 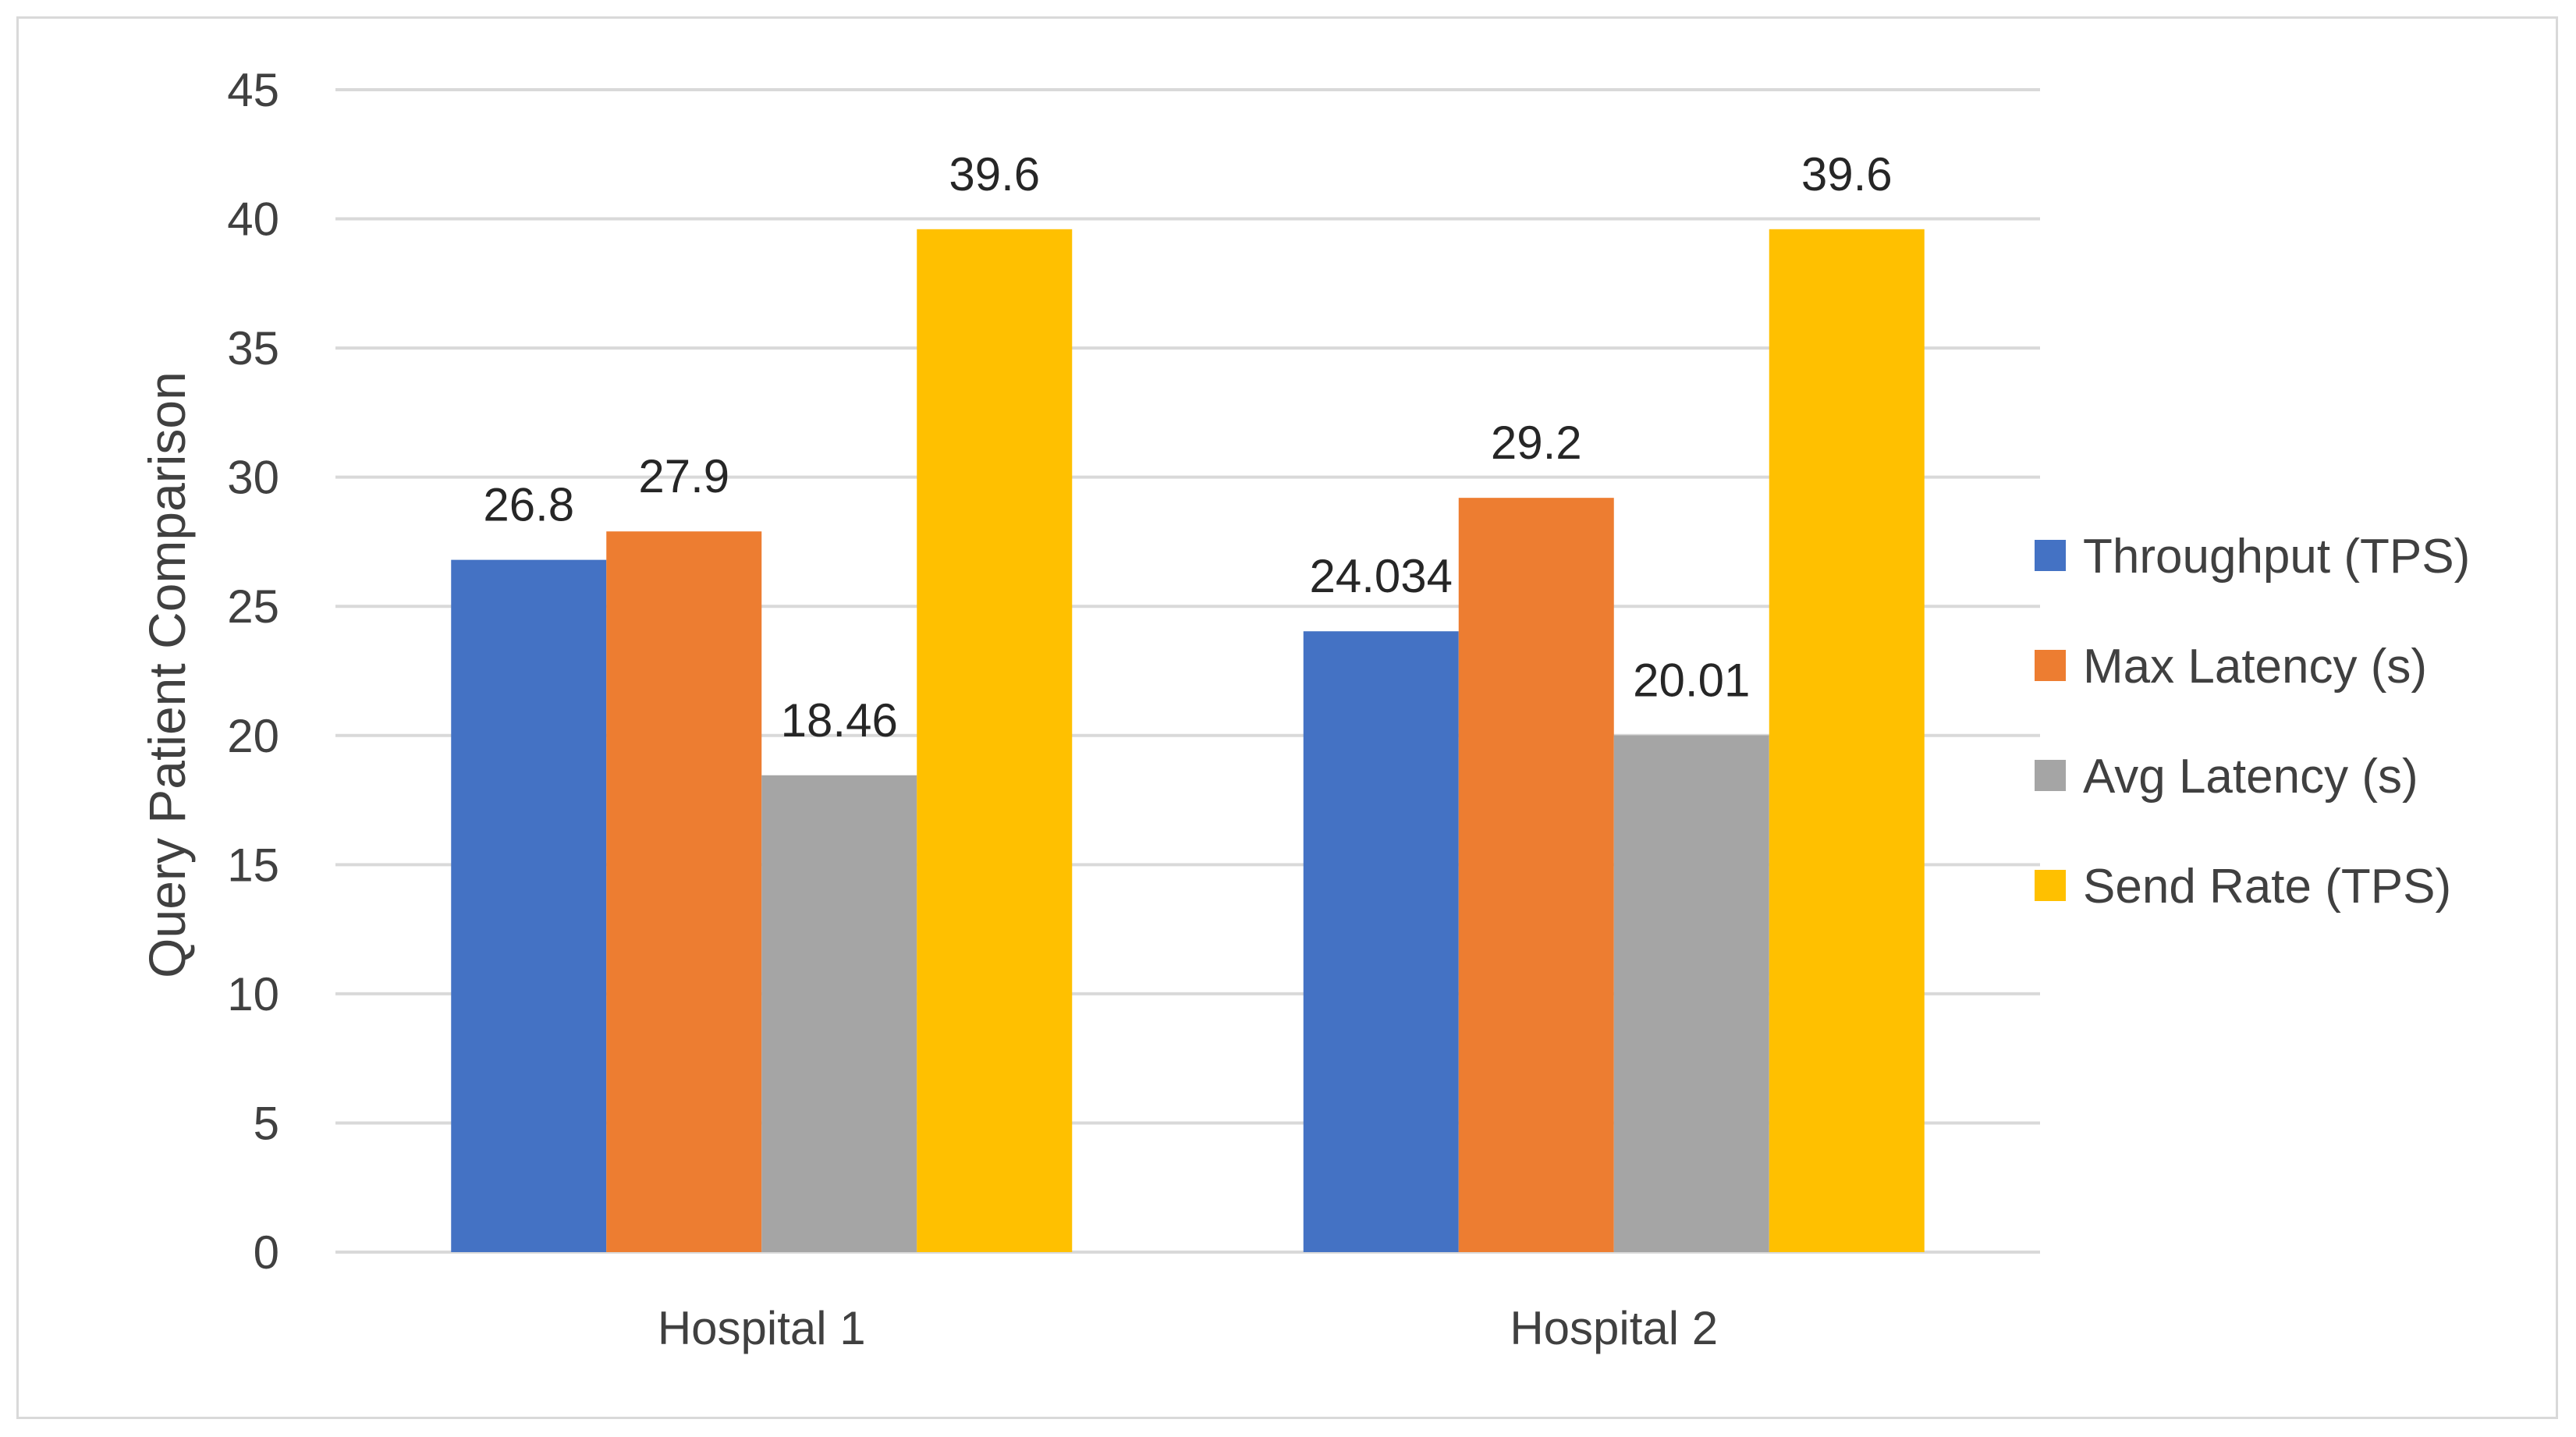 I want to click on x-tick-label: Hospital 1, so click(x=762, y=1328).